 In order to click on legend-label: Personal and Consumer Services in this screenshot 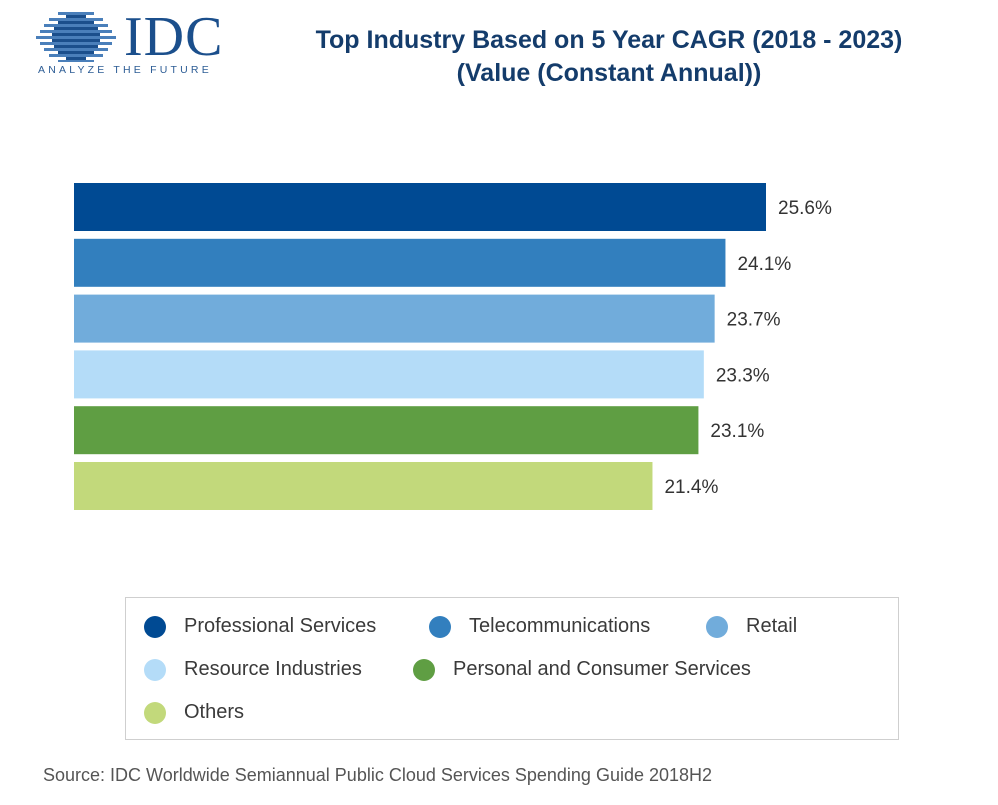, I will do `click(602, 669)`.